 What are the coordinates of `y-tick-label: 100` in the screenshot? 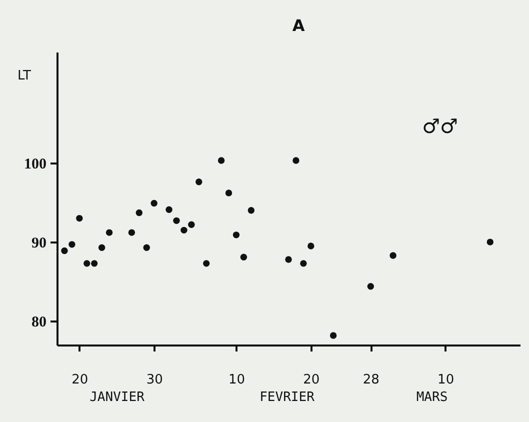 It's located at (35, 164).